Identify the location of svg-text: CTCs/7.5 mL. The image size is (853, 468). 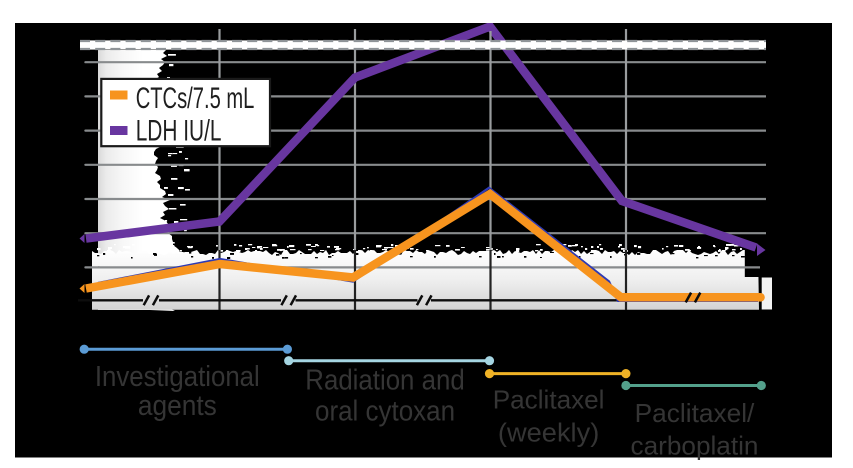
(195, 98).